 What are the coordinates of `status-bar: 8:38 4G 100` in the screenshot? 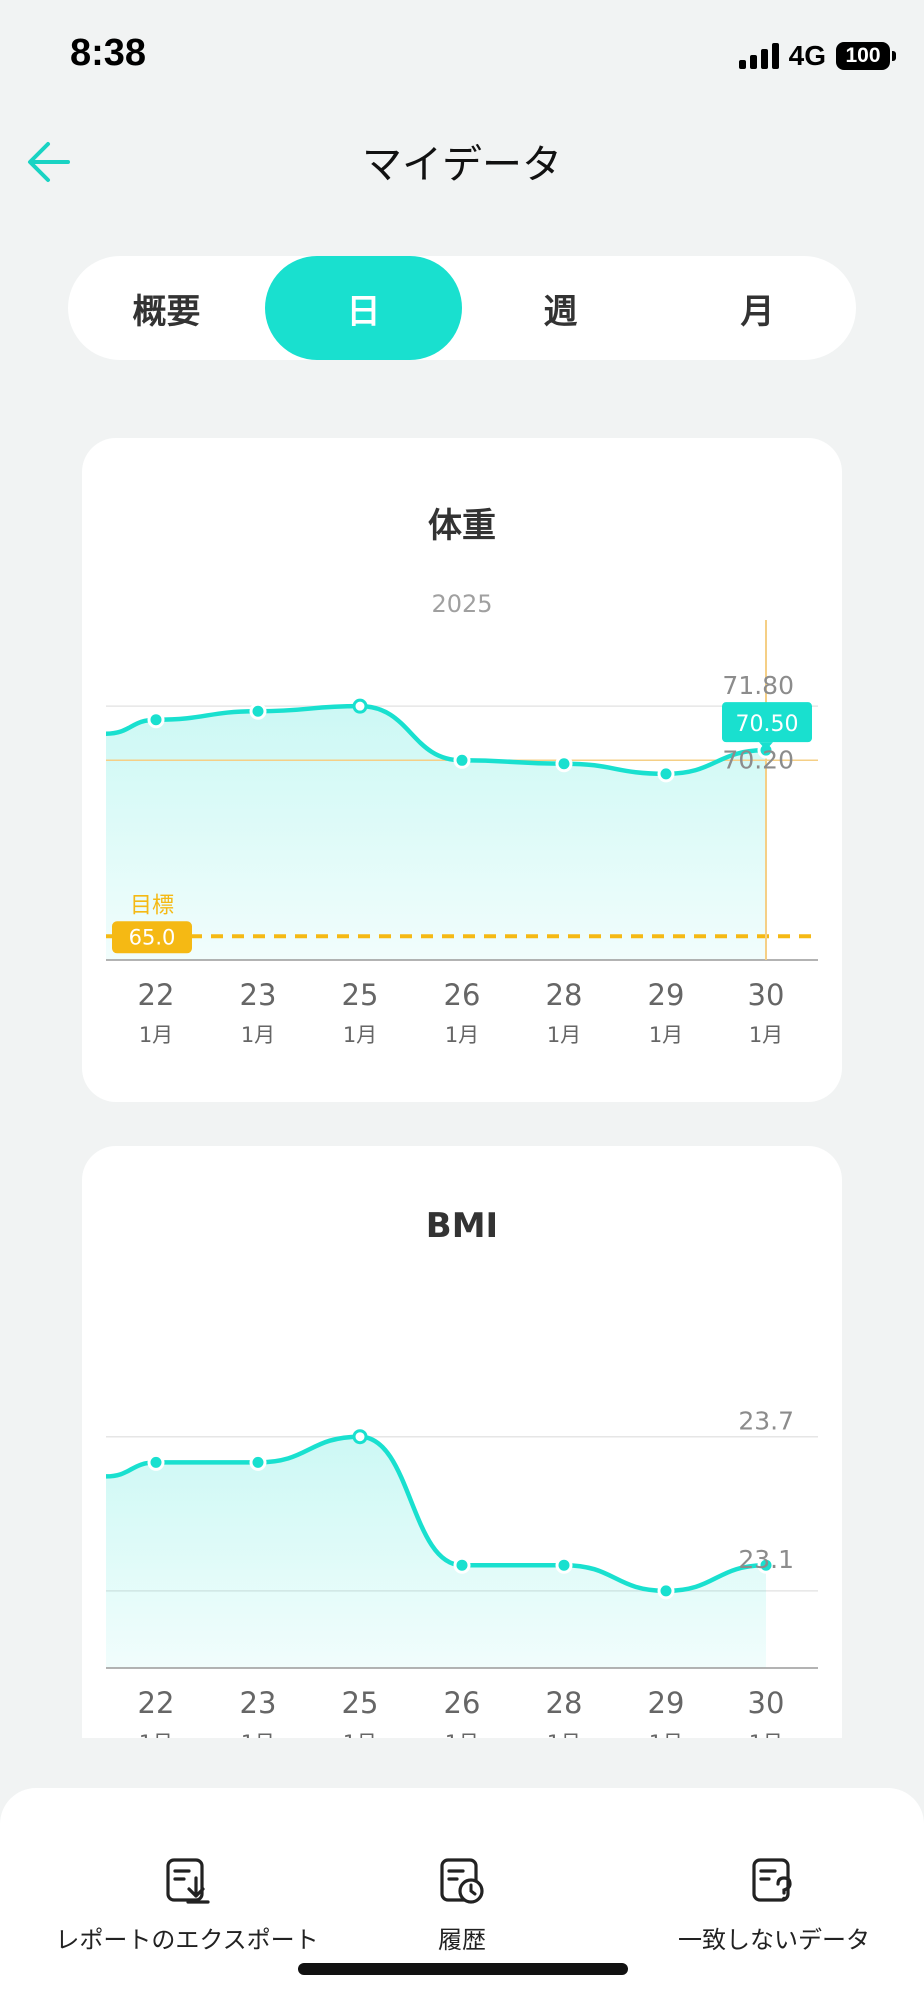 It's located at (462, 56).